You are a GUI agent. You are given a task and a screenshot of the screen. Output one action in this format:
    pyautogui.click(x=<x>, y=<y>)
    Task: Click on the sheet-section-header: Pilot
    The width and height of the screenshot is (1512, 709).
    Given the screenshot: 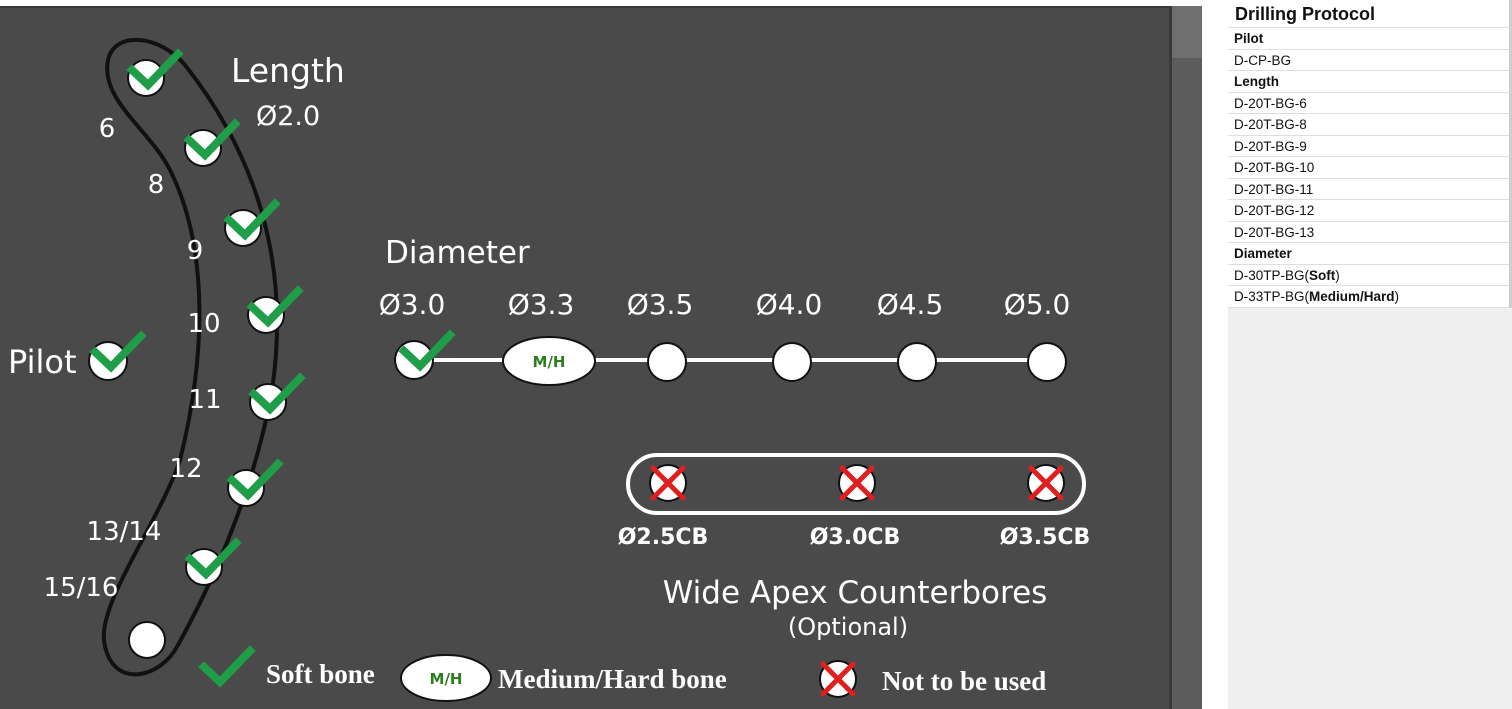 What is the action you would take?
    pyautogui.click(x=1368, y=39)
    